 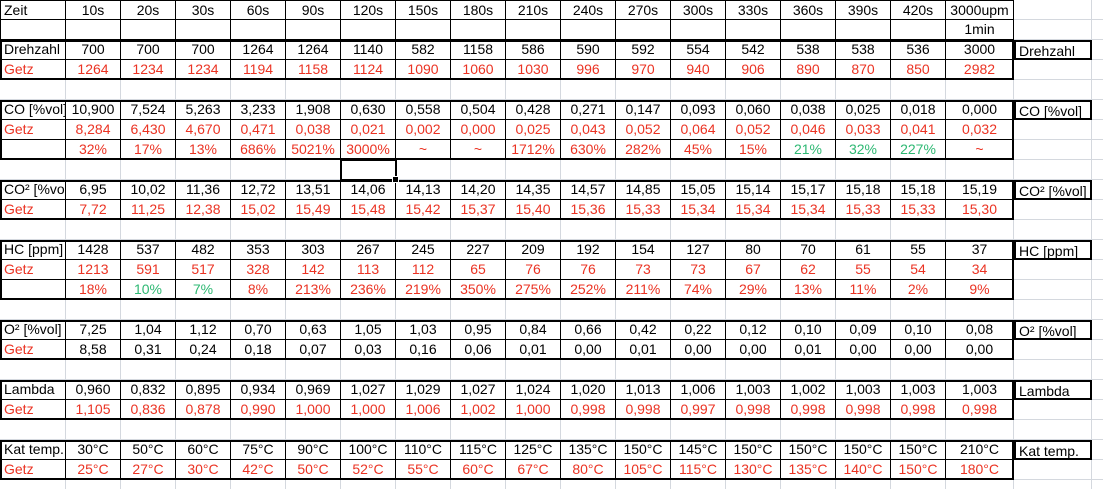 What do you see at coordinates (203, 390) in the screenshot?
I see `data-cell: 0,895` at bounding box center [203, 390].